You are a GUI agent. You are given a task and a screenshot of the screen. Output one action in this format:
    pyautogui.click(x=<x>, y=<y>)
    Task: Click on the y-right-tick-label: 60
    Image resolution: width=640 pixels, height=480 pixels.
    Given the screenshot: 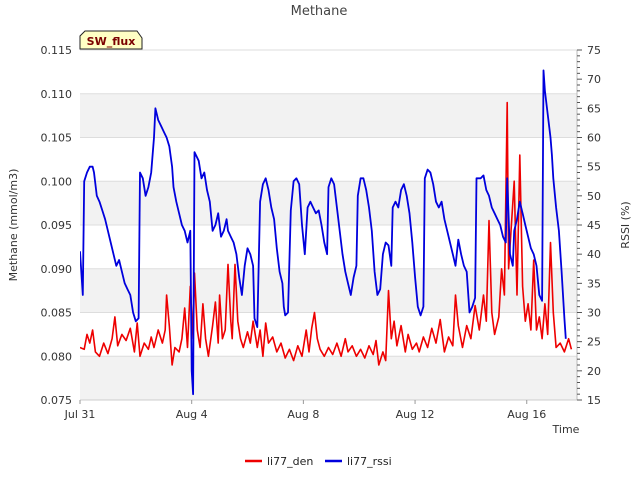 What is the action you would take?
    pyautogui.click(x=594, y=138)
    